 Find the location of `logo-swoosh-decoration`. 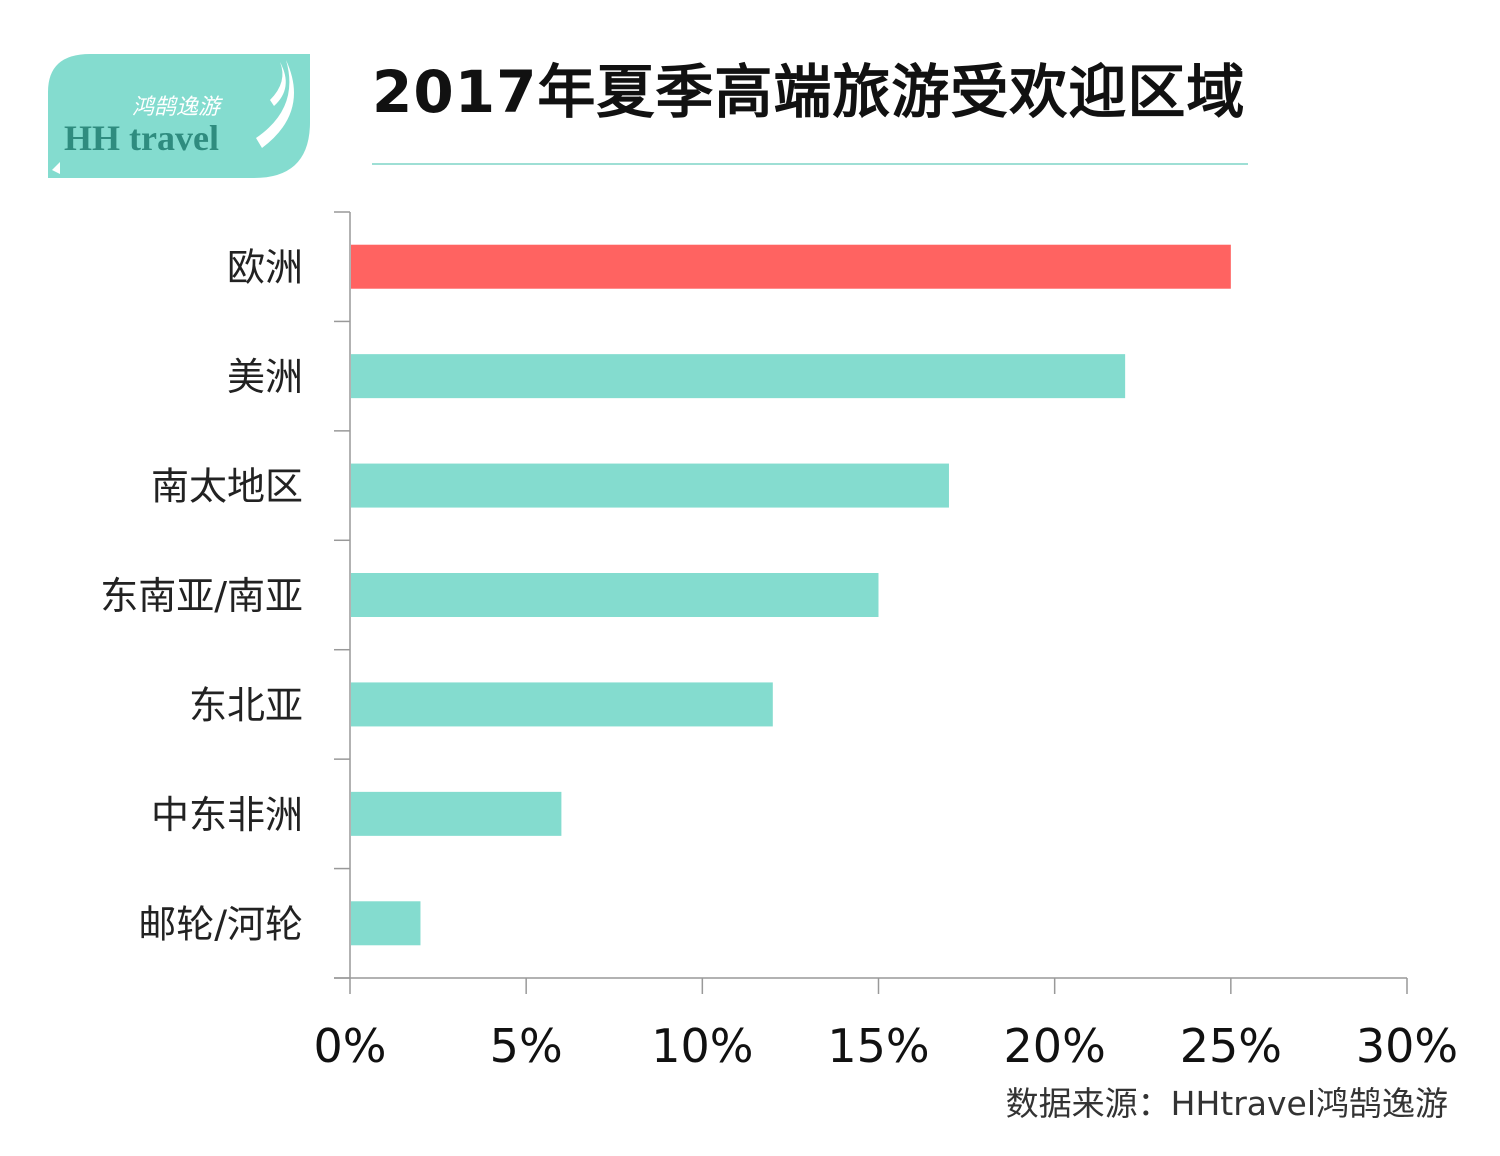

logo-swoosh-decoration is located at coordinates (275, 104).